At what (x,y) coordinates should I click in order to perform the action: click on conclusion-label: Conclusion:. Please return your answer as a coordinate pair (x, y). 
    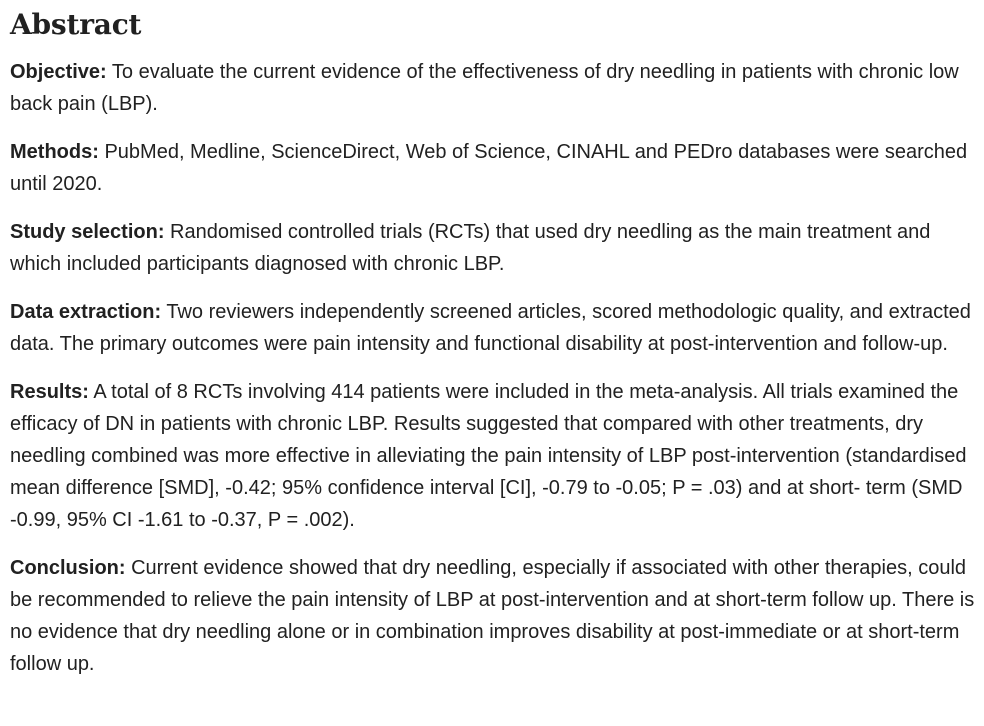
    Looking at the image, I should click on (68, 568).